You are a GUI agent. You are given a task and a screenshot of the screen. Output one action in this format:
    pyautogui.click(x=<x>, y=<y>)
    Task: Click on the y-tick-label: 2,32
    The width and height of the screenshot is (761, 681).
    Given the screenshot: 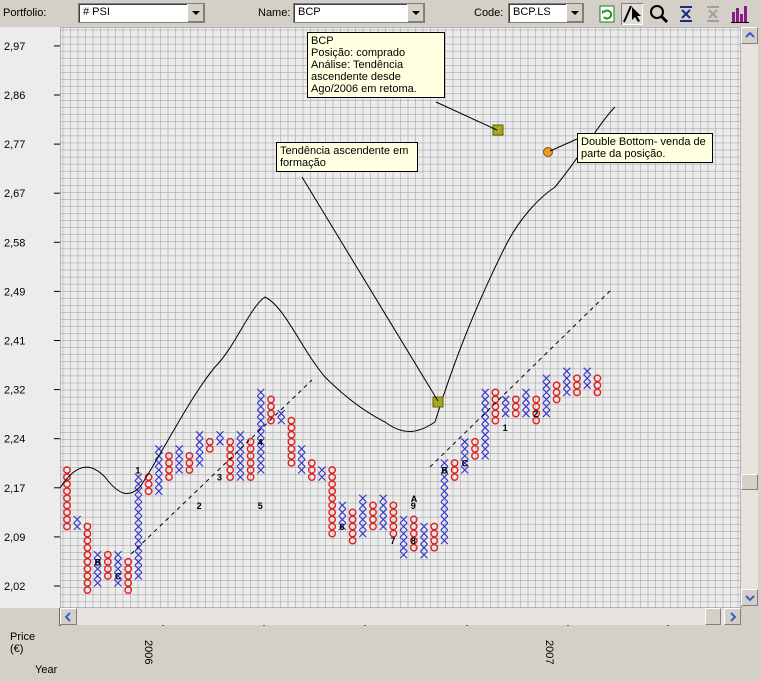 What is the action you would take?
    pyautogui.click(x=14, y=391)
    